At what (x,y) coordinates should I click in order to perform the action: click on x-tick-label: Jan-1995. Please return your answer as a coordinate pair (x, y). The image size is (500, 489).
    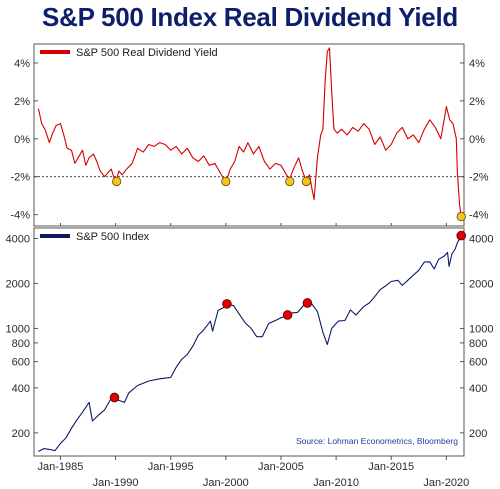
    Looking at the image, I should click on (171, 467).